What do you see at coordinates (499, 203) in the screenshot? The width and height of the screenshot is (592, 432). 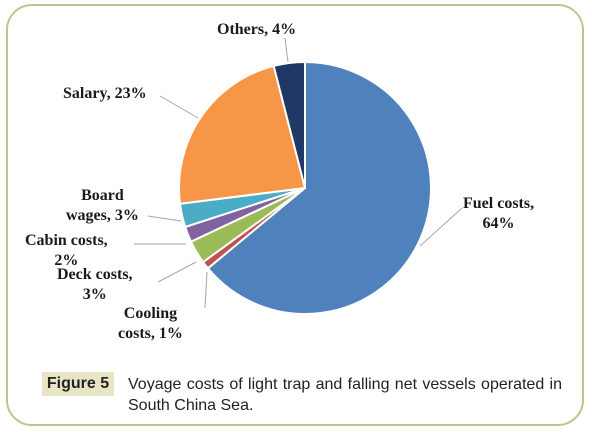 I see `label-fuel-costs-line1: Fuel costs,` at bounding box center [499, 203].